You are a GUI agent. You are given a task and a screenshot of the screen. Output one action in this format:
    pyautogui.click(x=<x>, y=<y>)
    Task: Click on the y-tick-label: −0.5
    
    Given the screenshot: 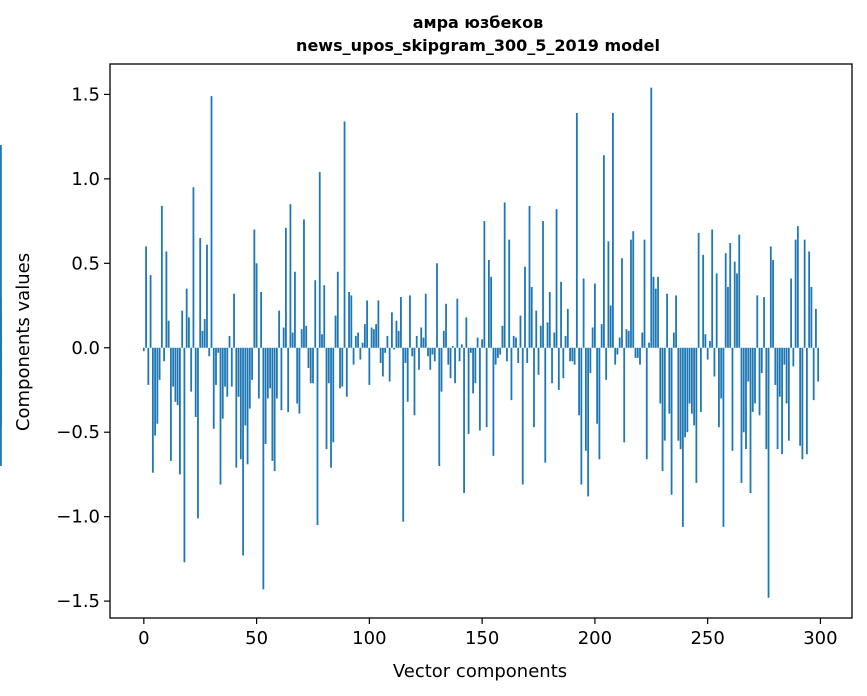 What is the action you would take?
    pyautogui.click(x=78, y=432)
    